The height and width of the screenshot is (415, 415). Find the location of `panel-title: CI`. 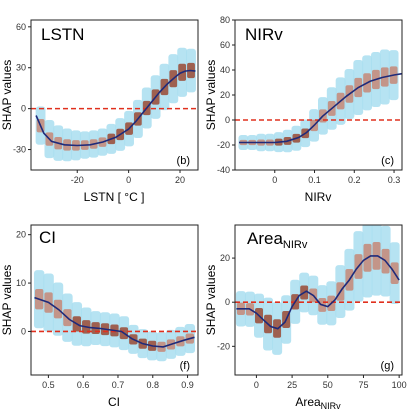

panel-title: CI is located at coordinates (47, 237).